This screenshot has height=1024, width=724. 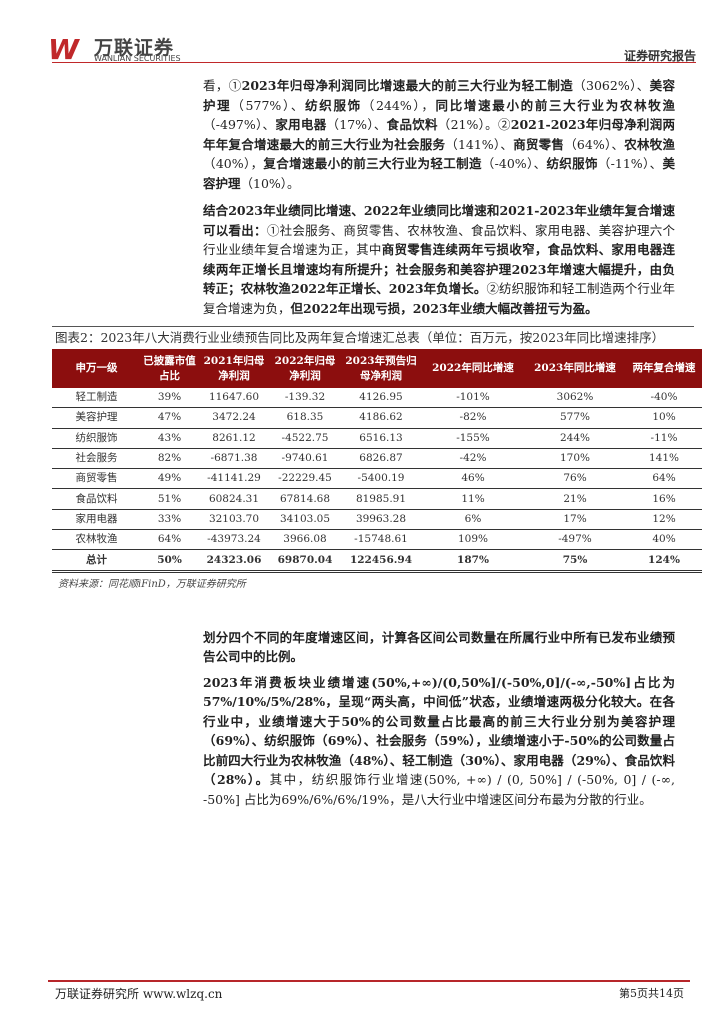 What do you see at coordinates (651, 993) in the screenshot?
I see `page-number: 第5页共14页` at bounding box center [651, 993].